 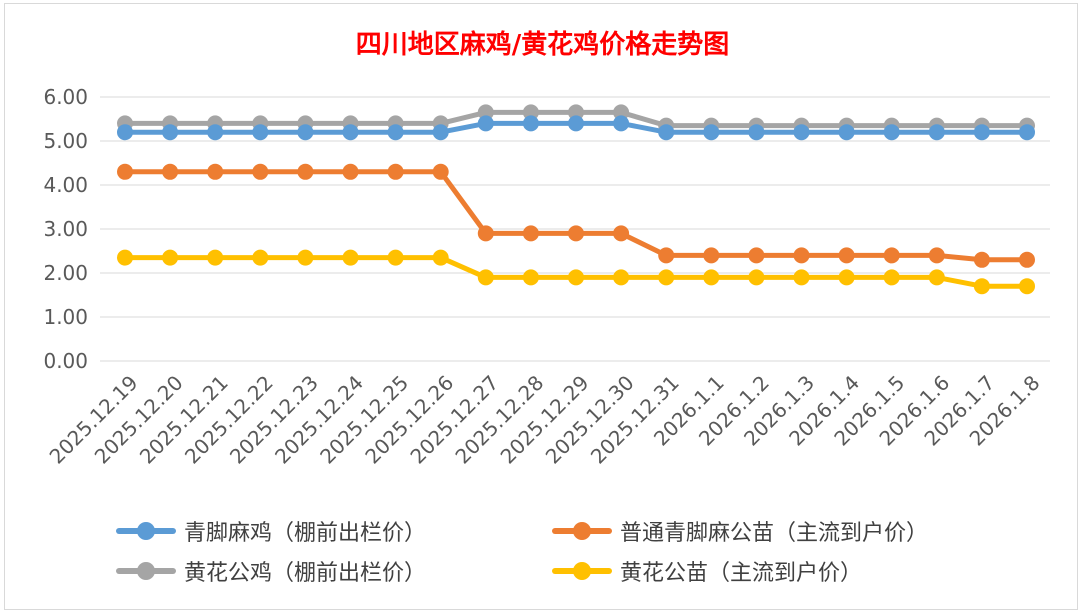 I want to click on y-axis-ticks: 0.00 1.00 2.00 3.00 4.00 5.00 6.00, so click(x=65, y=229).